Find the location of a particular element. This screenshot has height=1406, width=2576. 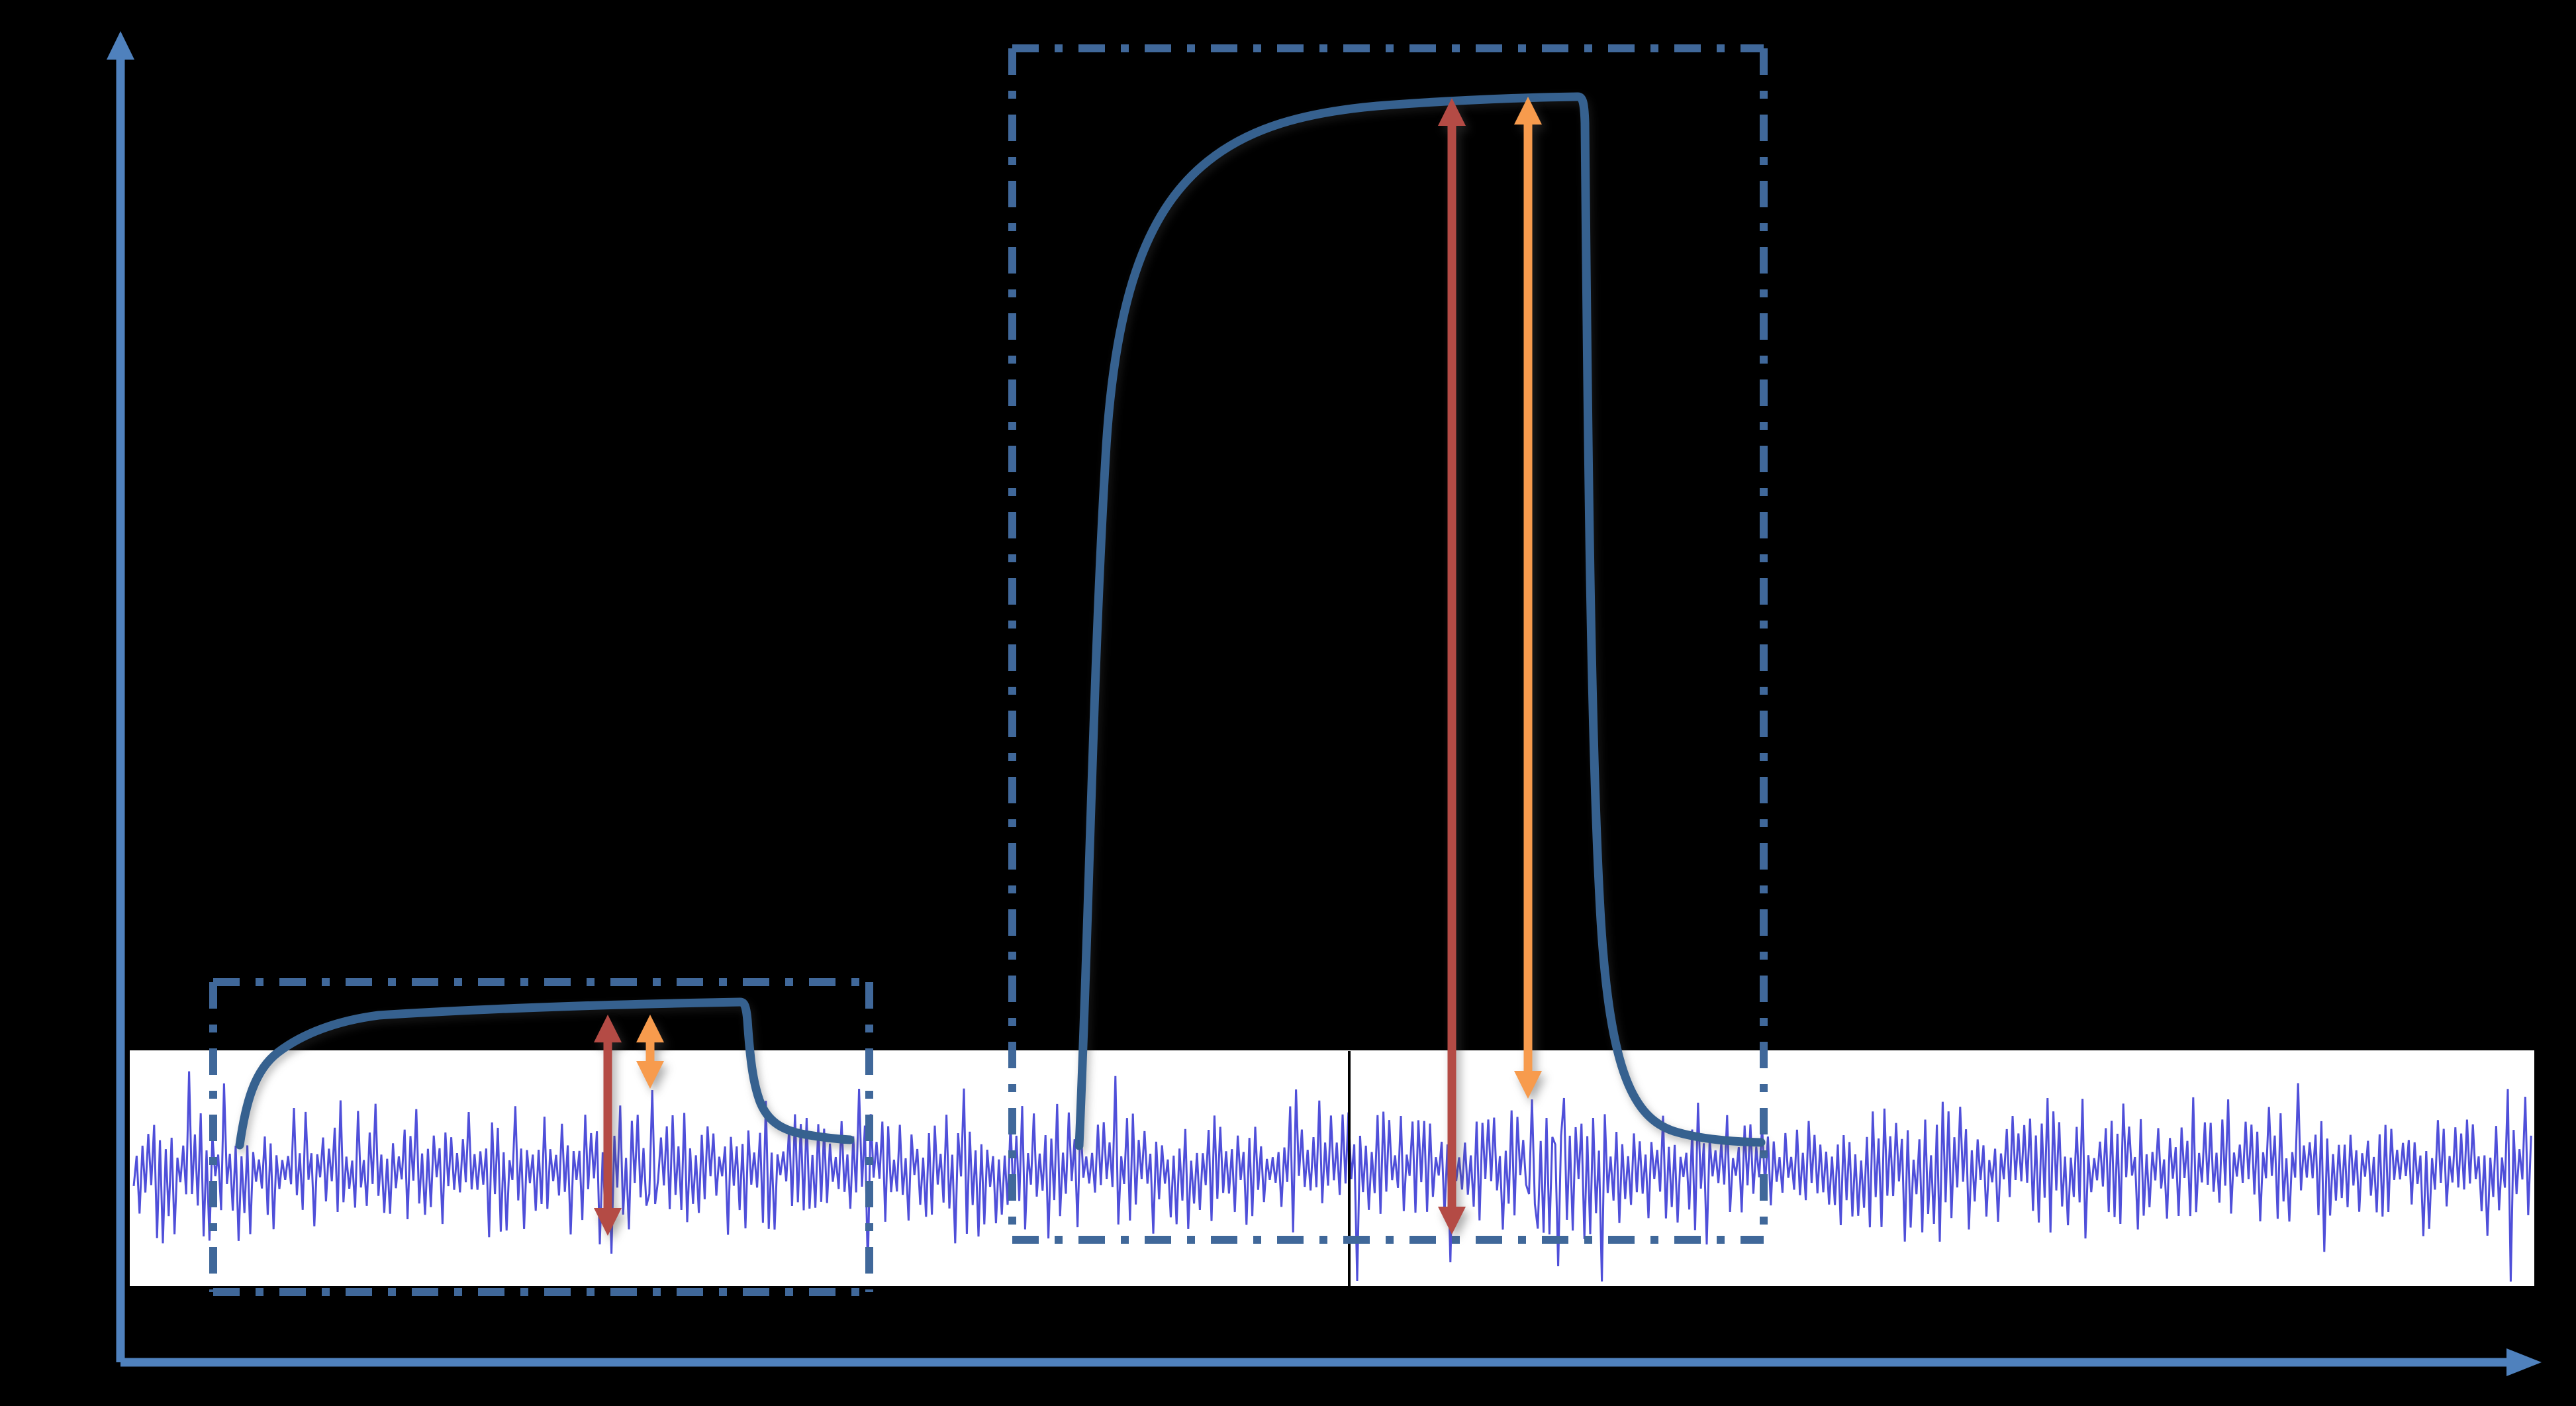

x-axis-shaft is located at coordinates (1314, 1362).